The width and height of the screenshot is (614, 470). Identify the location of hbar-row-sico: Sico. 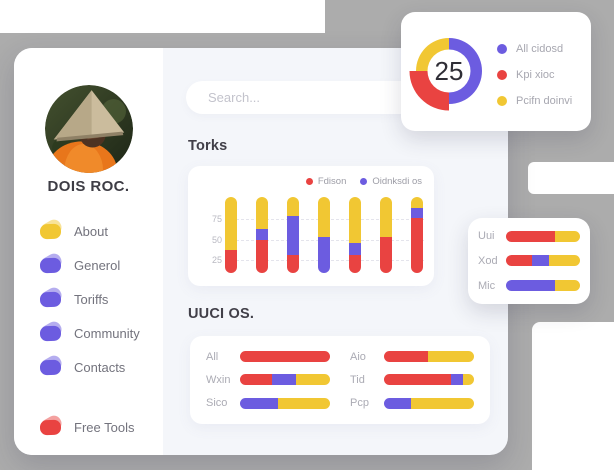
(268, 403).